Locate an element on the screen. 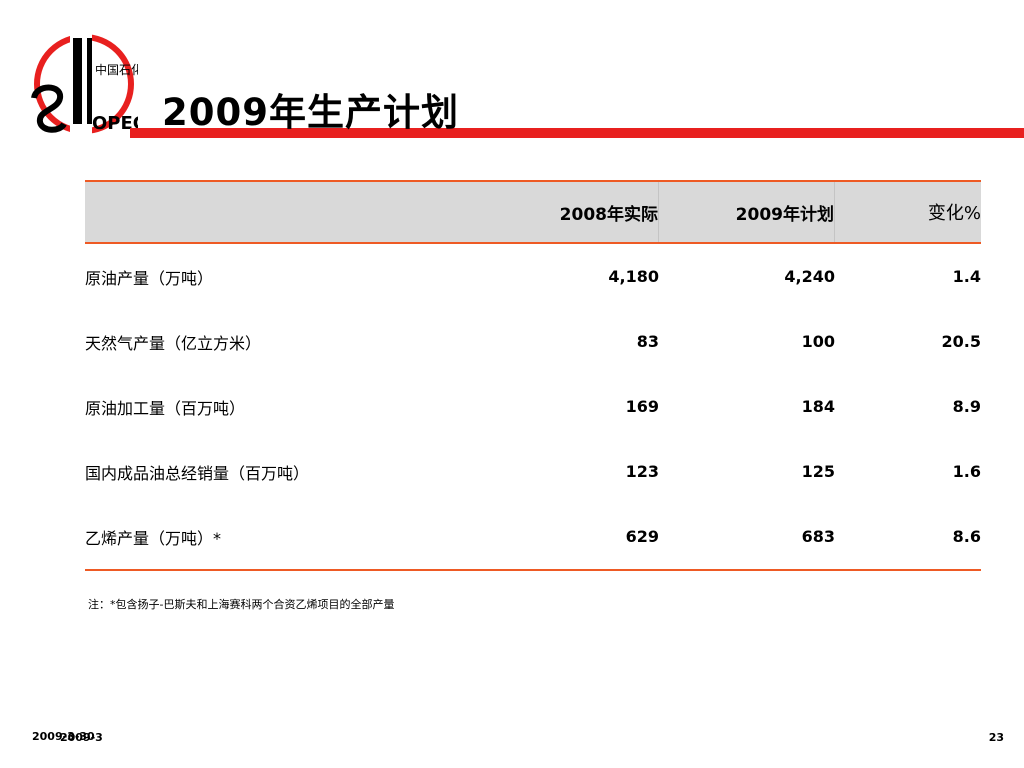  table-header: 2008年实际 2009年计划 变化% is located at coordinates (533, 212).